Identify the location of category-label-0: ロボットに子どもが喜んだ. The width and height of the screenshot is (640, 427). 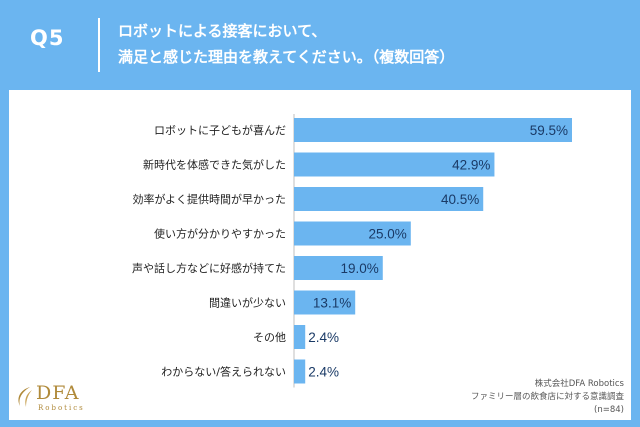
(220, 130).